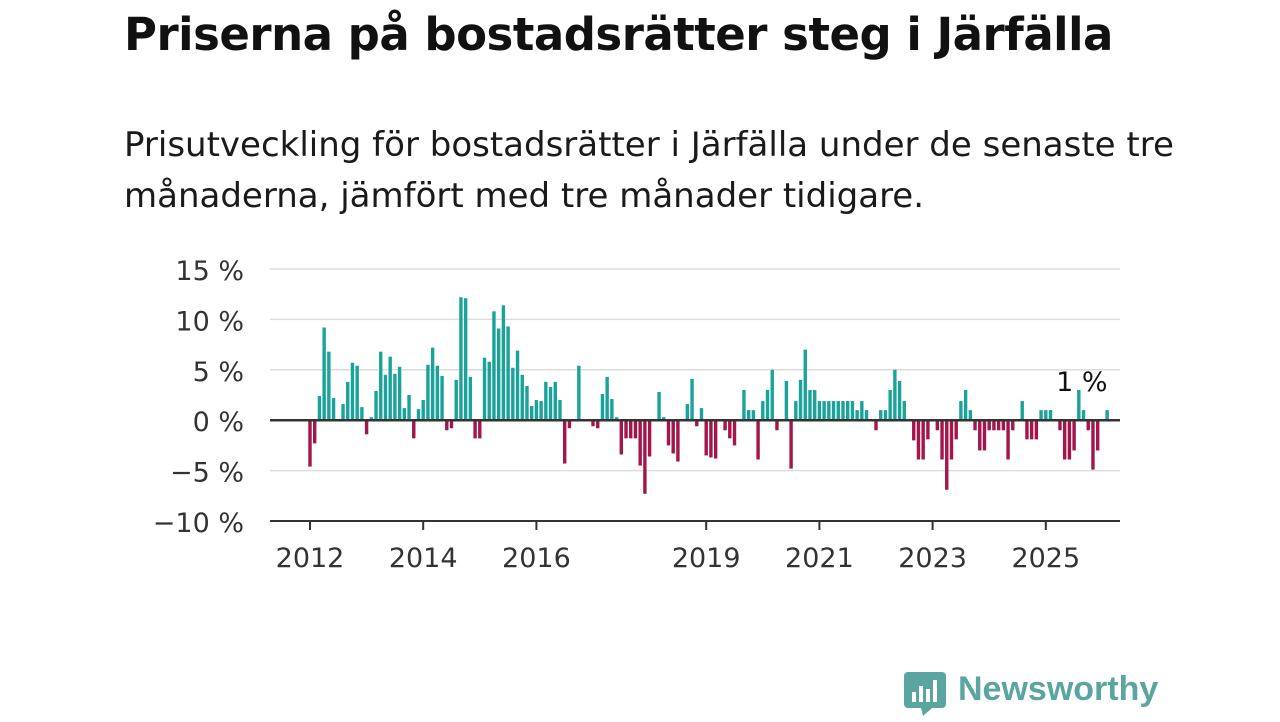  What do you see at coordinates (695, 474) in the screenshot?
I see `axes` at bounding box center [695, 474].